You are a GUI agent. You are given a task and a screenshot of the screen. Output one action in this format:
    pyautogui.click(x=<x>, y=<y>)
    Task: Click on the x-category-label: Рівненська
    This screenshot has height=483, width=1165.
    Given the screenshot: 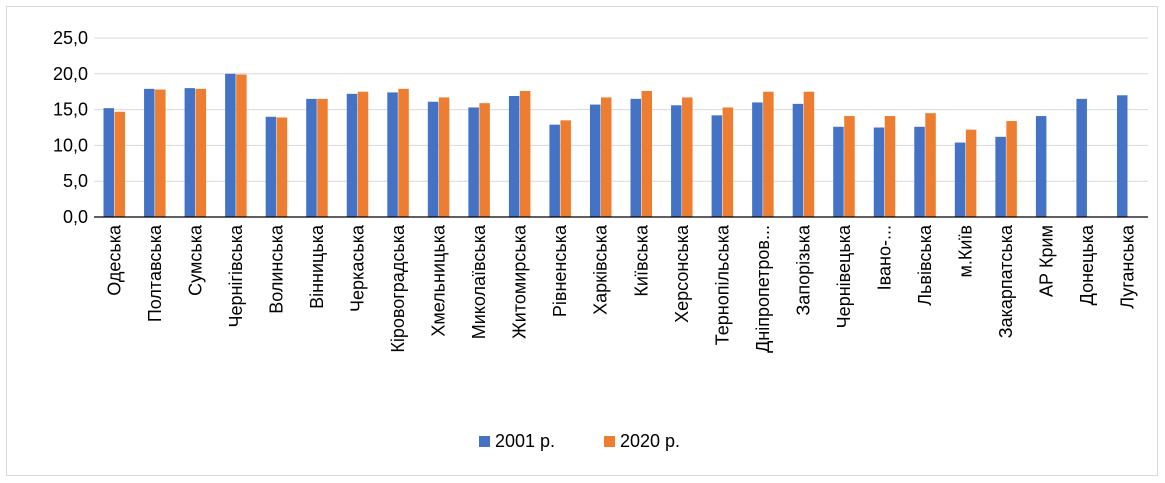 What is the action you would take?
    pyautogui.click(x=560, y=270)
    